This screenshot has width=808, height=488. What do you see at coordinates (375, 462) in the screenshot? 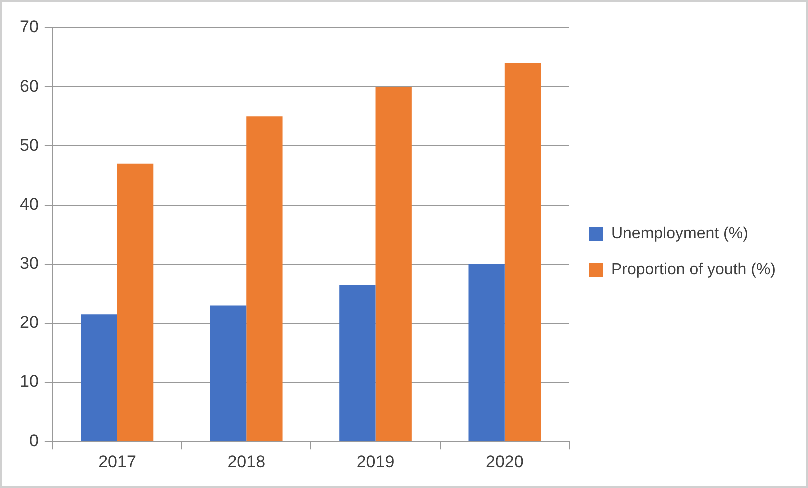
I see `x-tick-label: 2019` at bounding box center [375, 462].